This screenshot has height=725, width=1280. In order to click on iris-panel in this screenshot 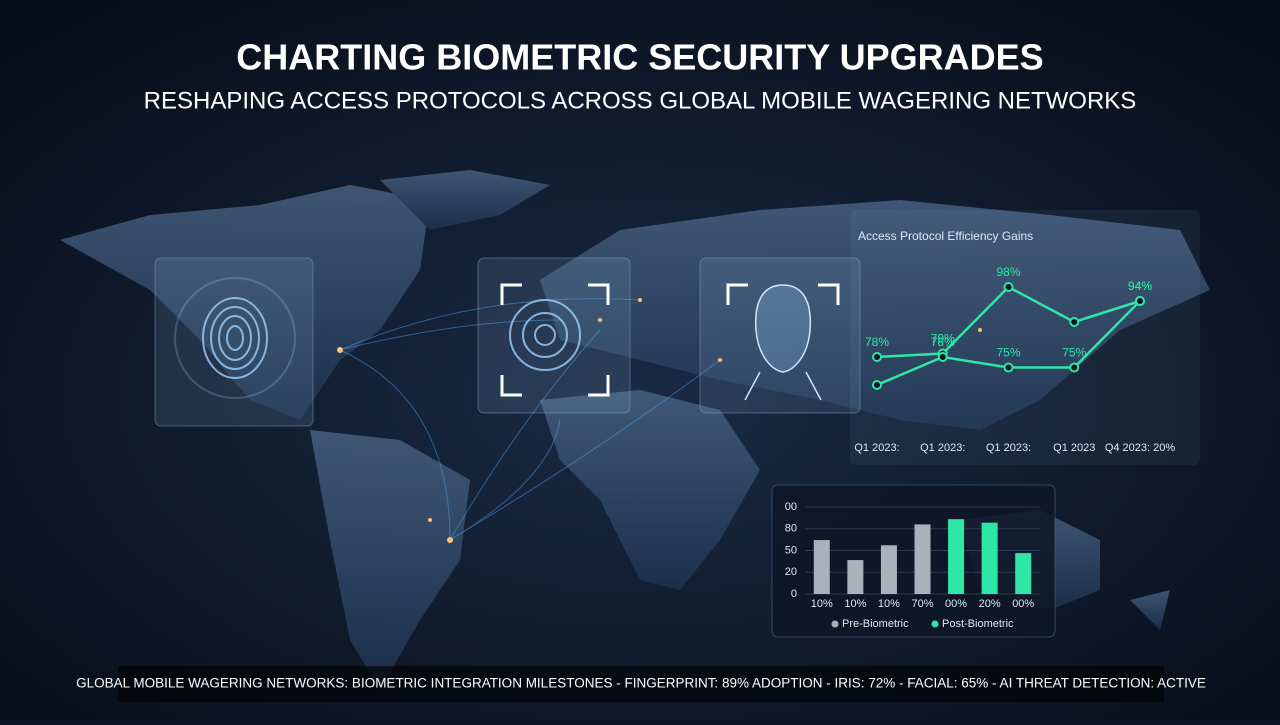, I will do `click(554, 335)`.